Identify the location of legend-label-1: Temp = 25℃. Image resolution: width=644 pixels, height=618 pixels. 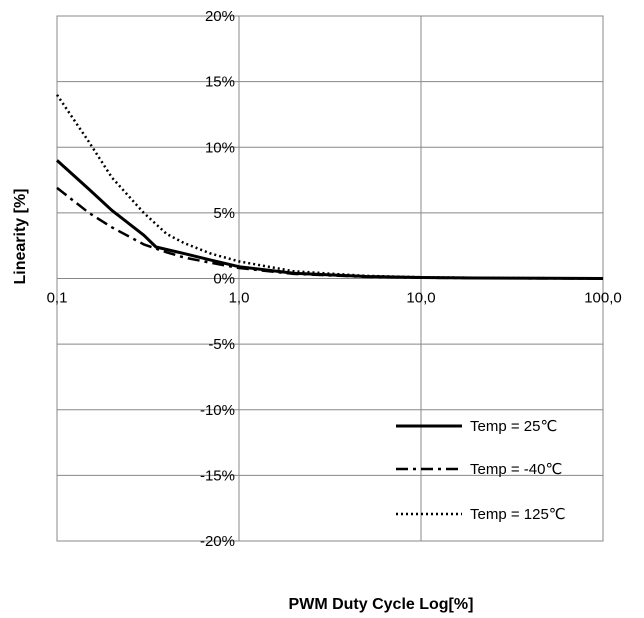
(513, 426).